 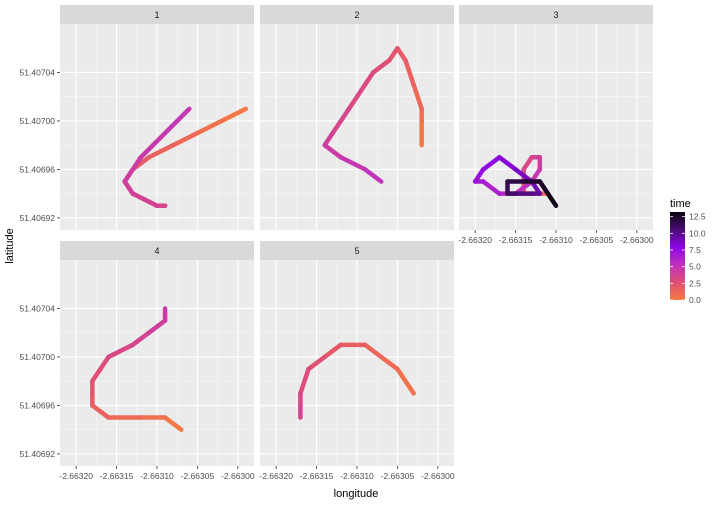 I want to click on legend-tick-label: 5.0, so click(x=695, y=267).